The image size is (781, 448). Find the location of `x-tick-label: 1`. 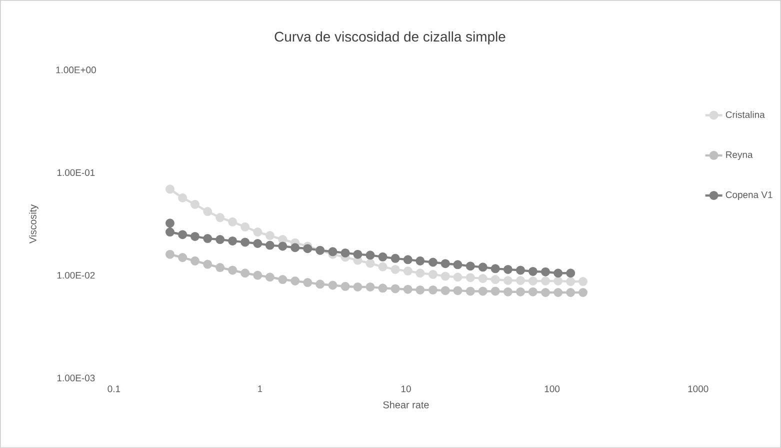

x-tick-label: 1 is located at coordinates (260, 389).